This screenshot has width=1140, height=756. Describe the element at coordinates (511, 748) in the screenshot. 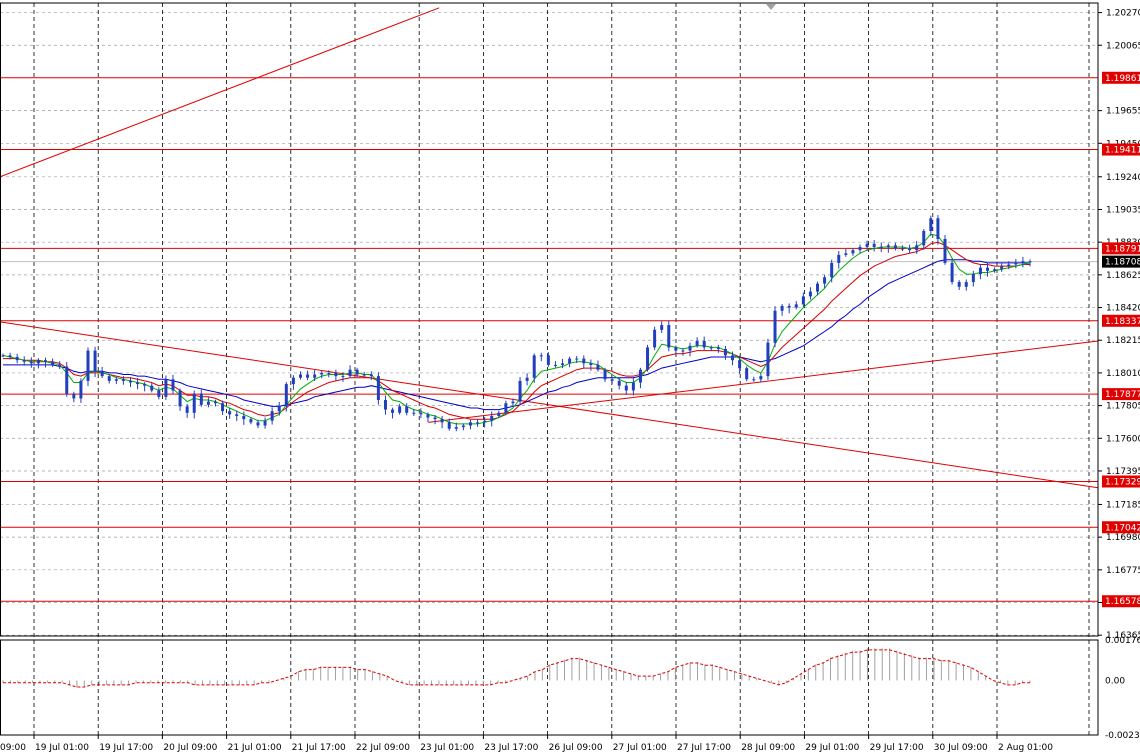

I see `x-tick-label: 23 Jul 17:00` at that location.